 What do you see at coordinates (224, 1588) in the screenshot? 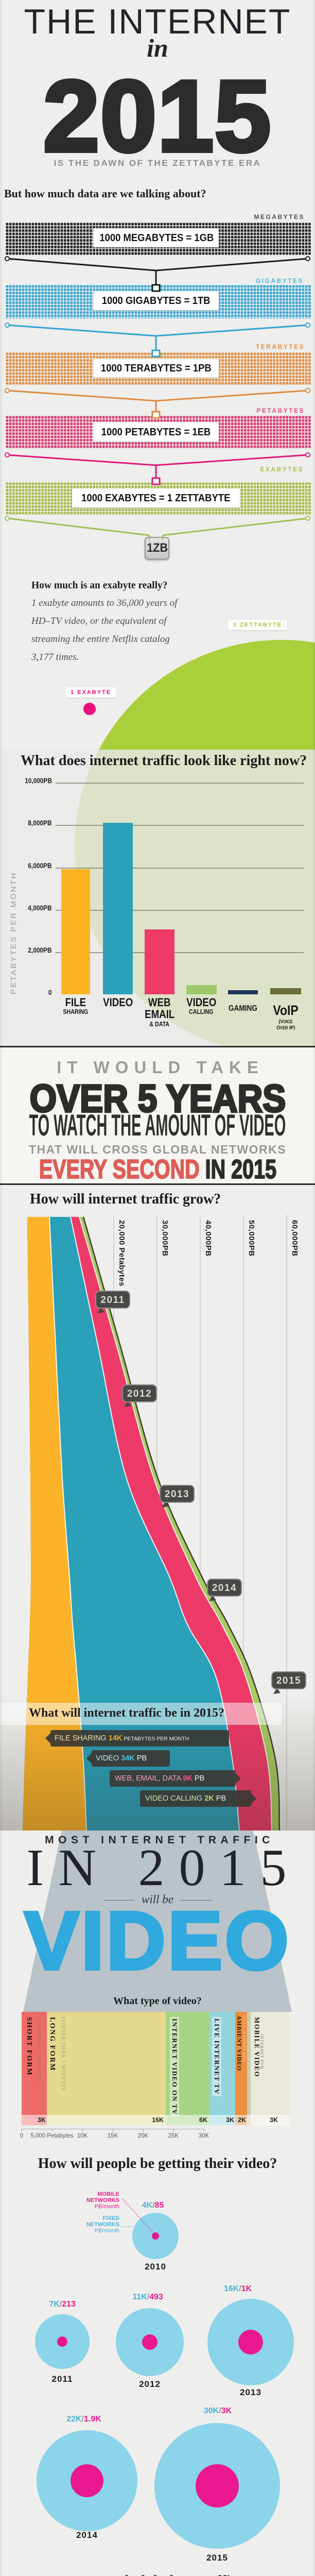
I see `svg-text: 2014` at bounding box center [224, 1588].